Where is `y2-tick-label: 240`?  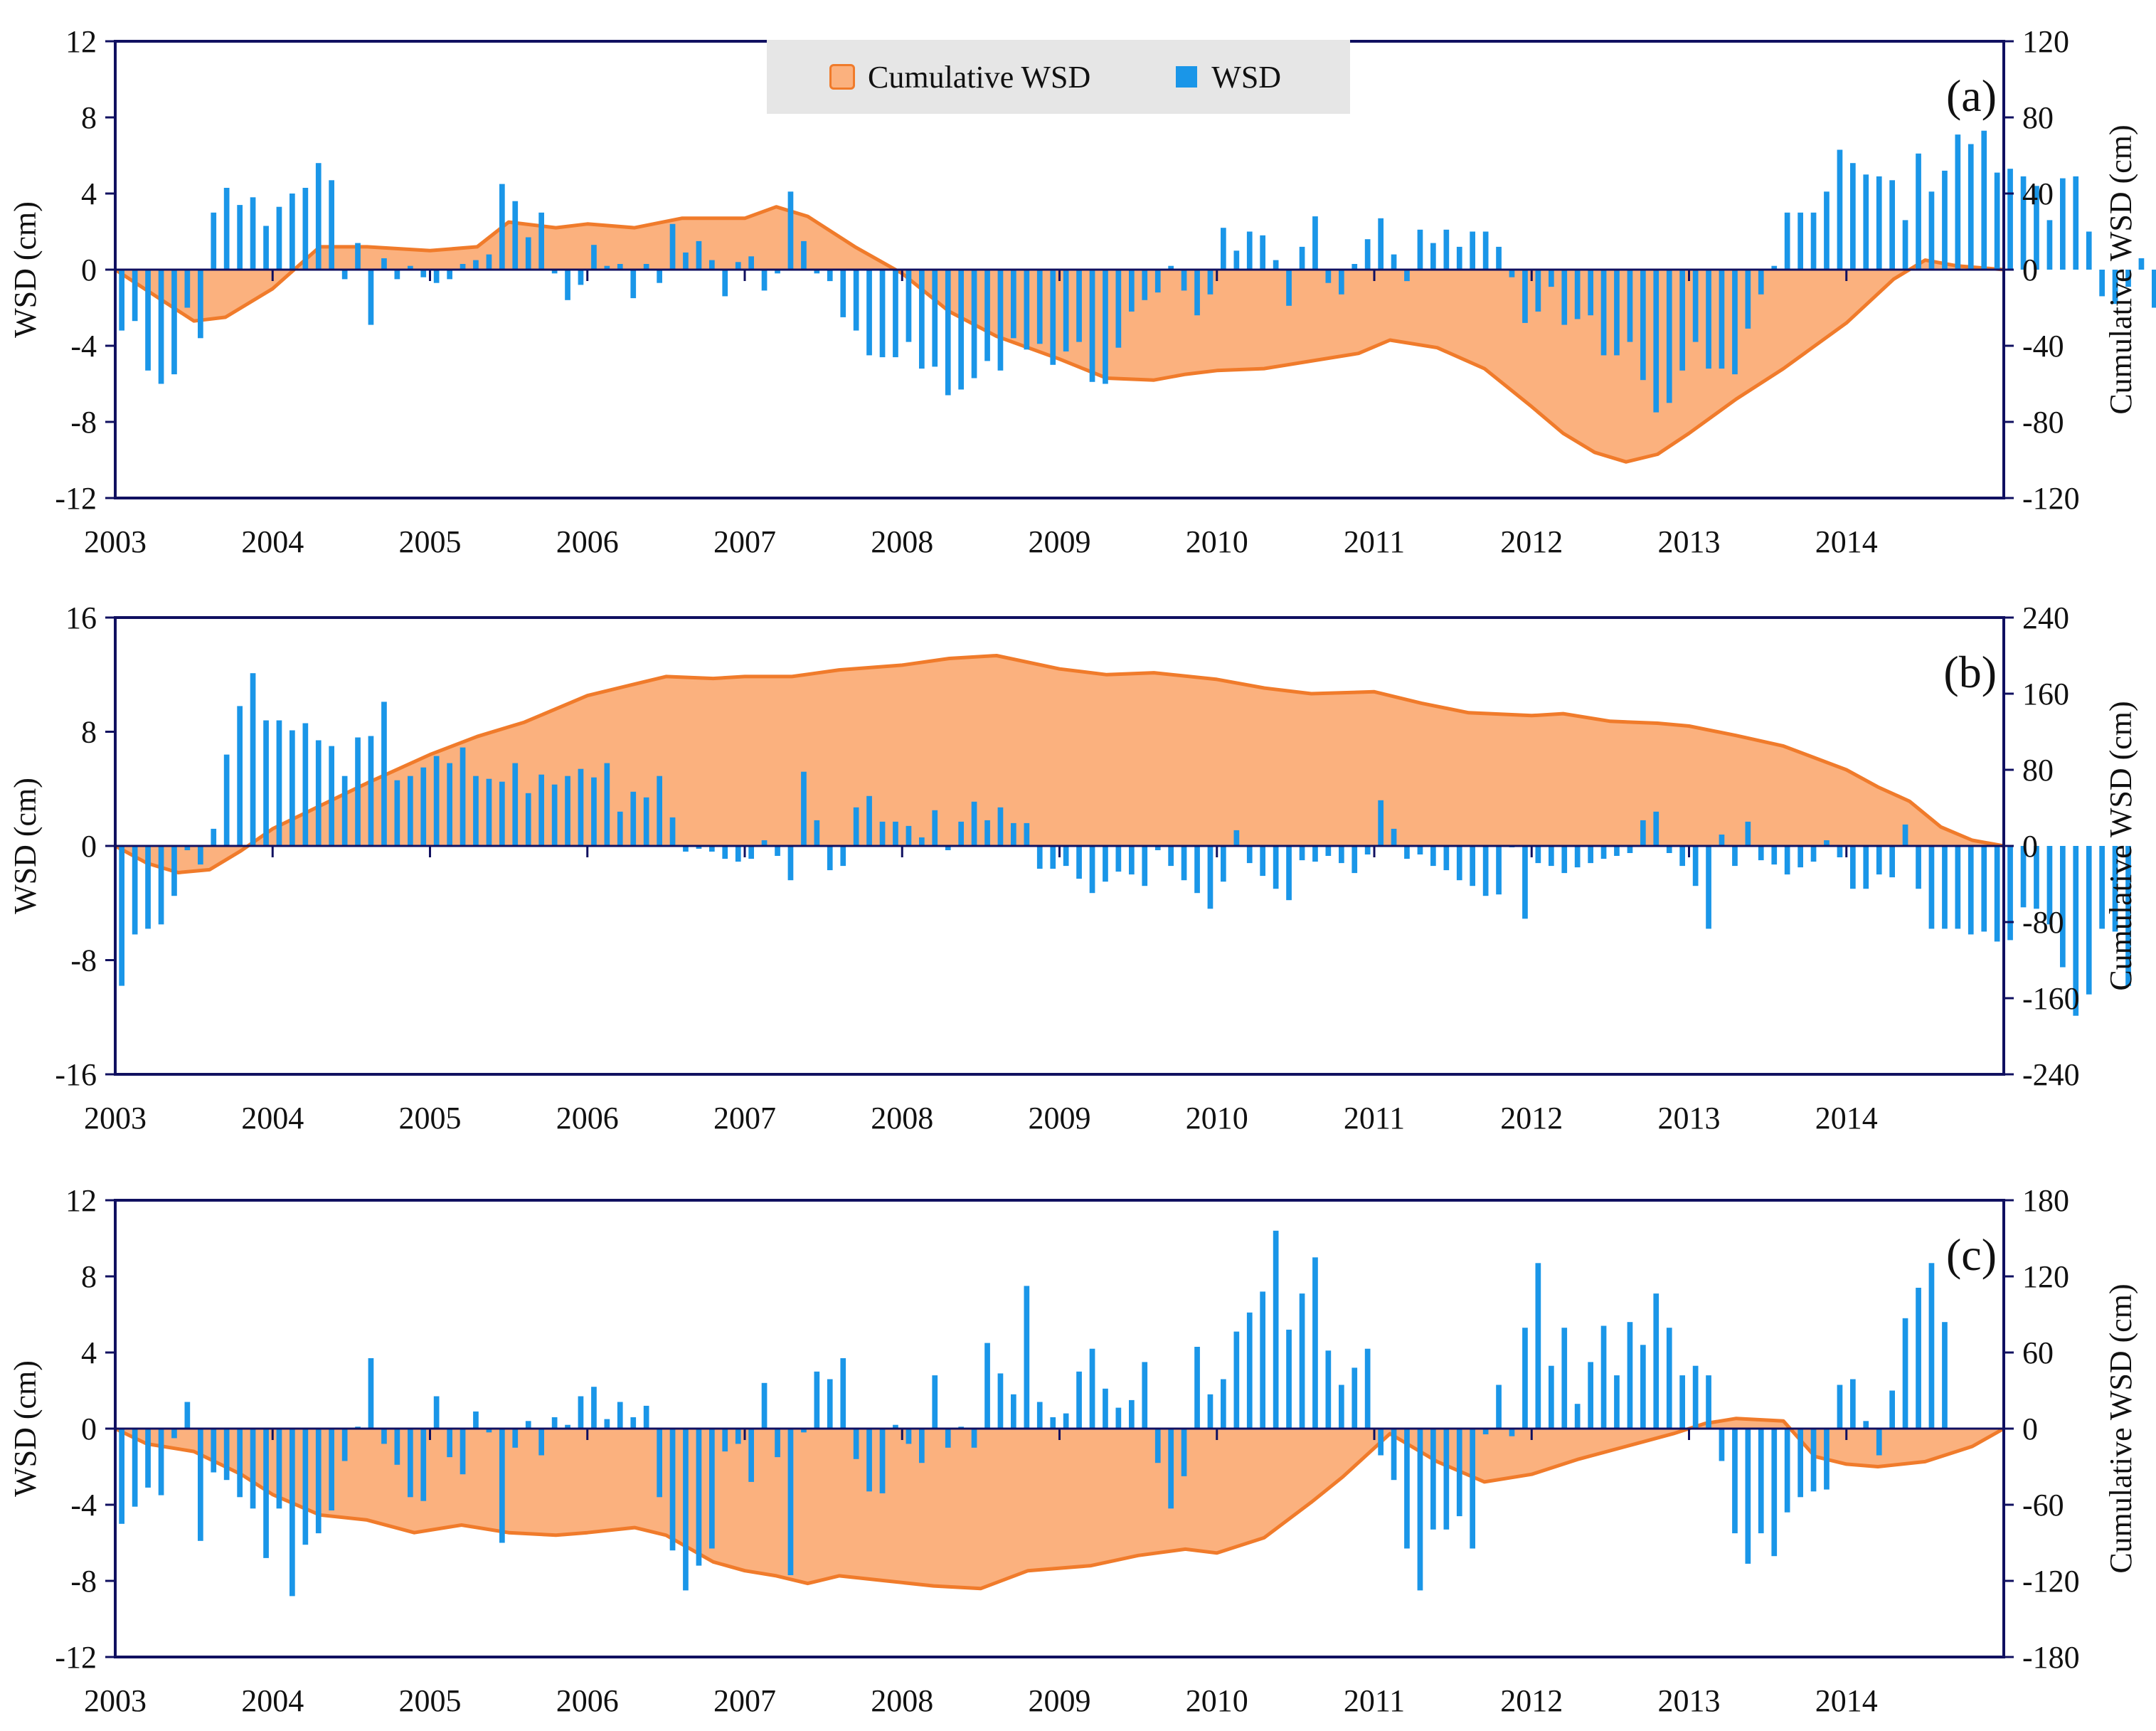
y2-tick-label: 240 is located at coordinates (2045, 617).